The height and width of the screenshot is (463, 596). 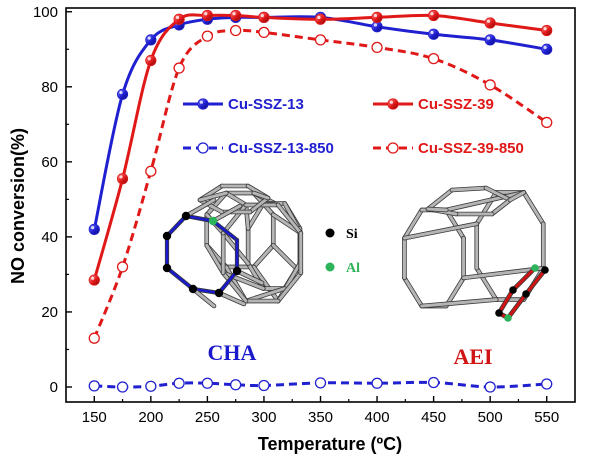 I want to click on x-axis-title: Temperature (ºC), so click(x=330, y=444).